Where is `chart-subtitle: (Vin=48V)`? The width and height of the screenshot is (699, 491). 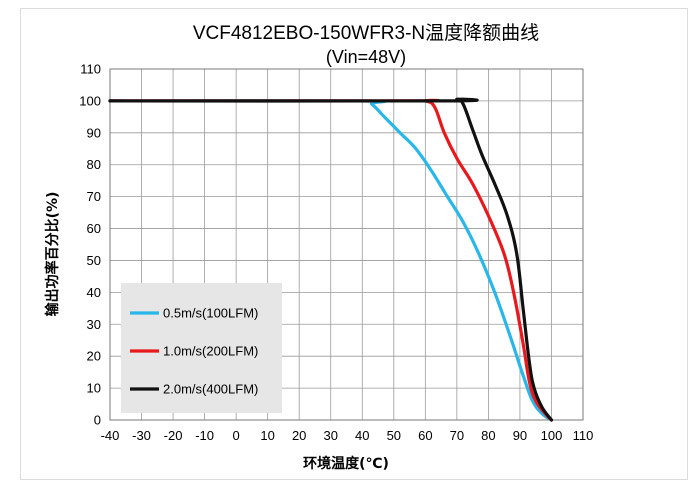 chart-subtitle: (Vin=48V) is located at coordinates (366, 57).